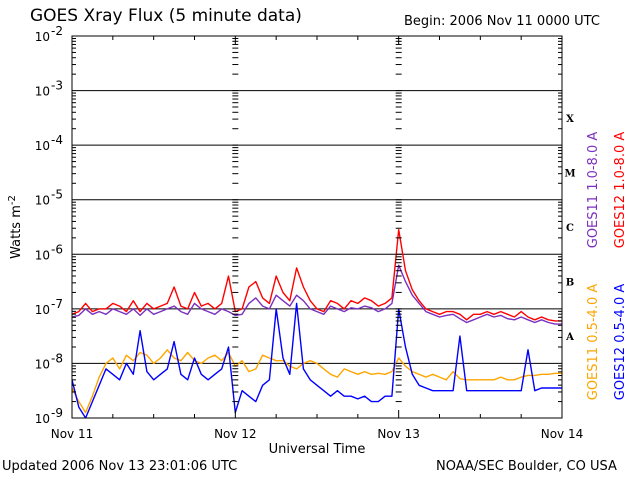 This screenshot has height=480, width=640. What do you see at coordinates (569, 337) in the screenshot?
I see `flare-class-A: A` at bounding box center [569, 337].